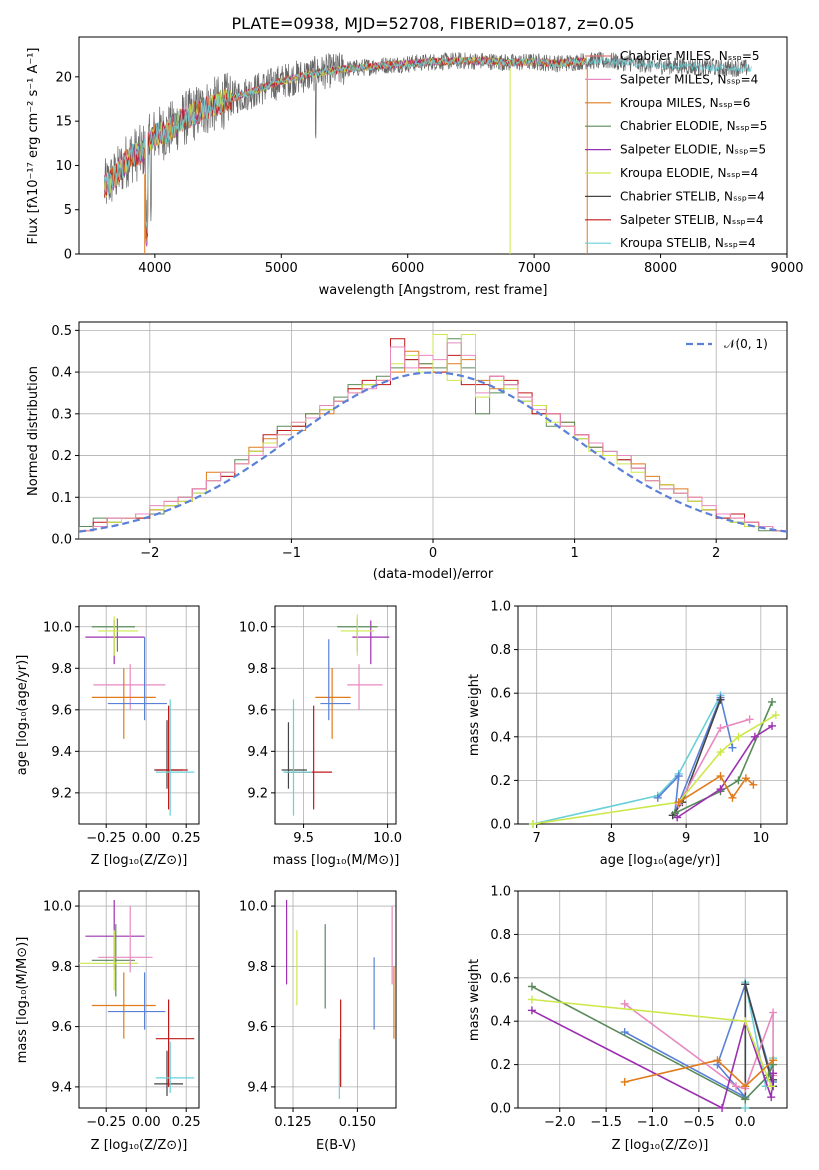 This screenshot has height=1170, width=819. What do you see at coordinates (716, 553) in the screenshot?
I see `x-tick-label: 2` at bounding box center [716, 553].